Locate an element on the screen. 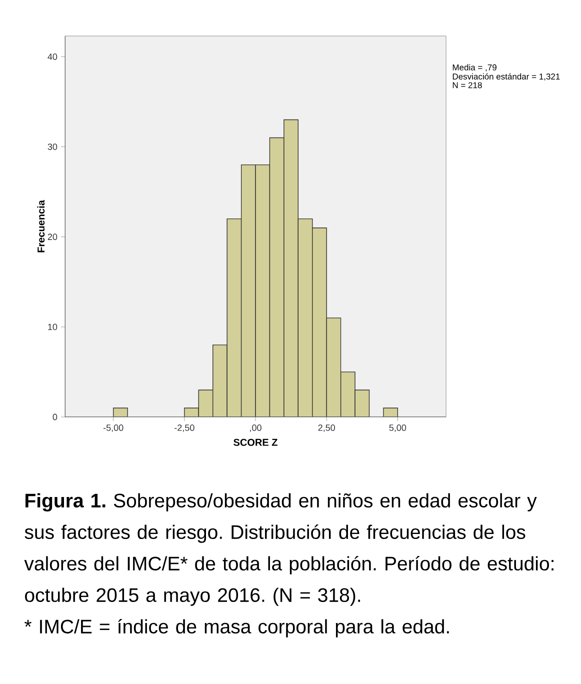  y-tick-label: 0 is located at coordinates (55, 417).